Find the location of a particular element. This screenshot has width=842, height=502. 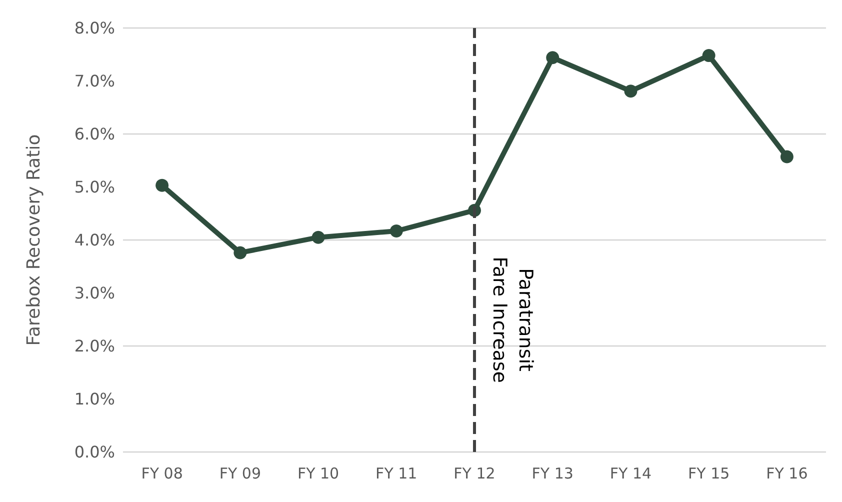

y-axis-title: Farebox Recovery Ratio is located at coordinates (34, 240).